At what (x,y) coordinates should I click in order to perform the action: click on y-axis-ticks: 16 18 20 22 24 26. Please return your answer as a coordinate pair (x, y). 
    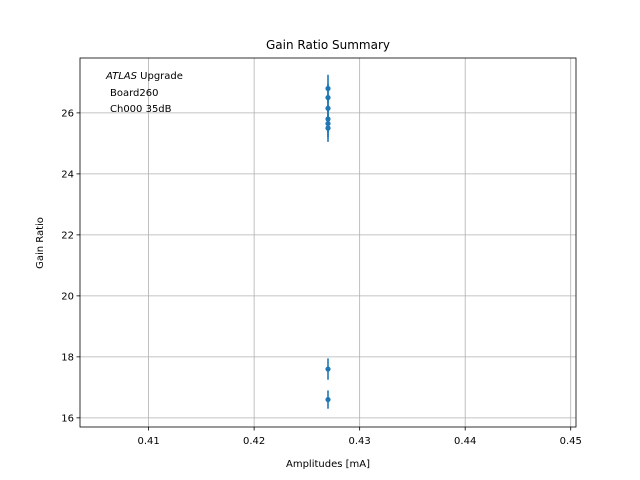
    Looking at the image, I should click on (70, 266).